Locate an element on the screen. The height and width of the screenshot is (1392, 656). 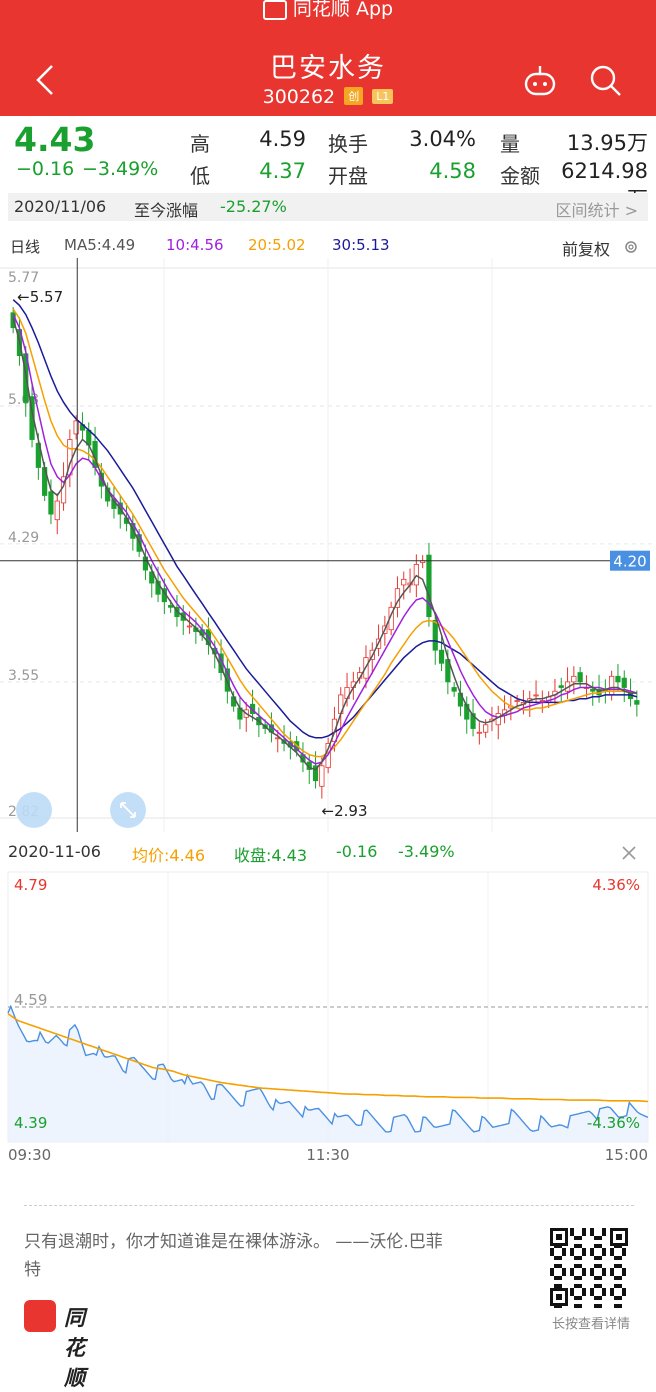
period-label: 日线 is located at coordinates (25, 247).